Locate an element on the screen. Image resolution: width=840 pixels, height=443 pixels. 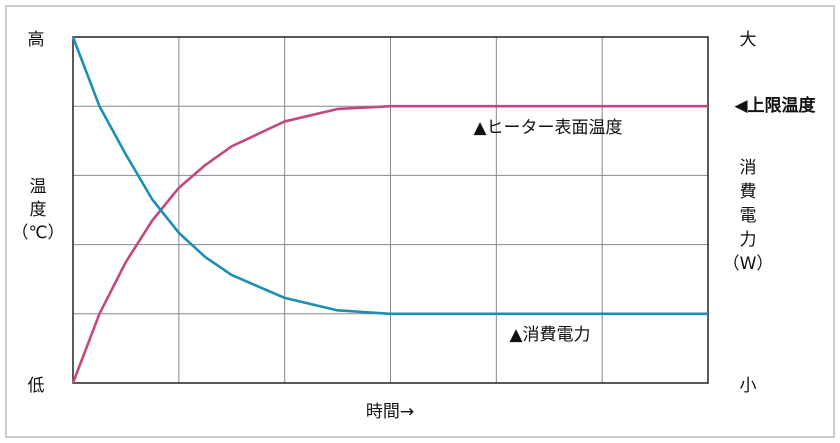
y2-axis-label: 費 is located at coordinates (748, 192).